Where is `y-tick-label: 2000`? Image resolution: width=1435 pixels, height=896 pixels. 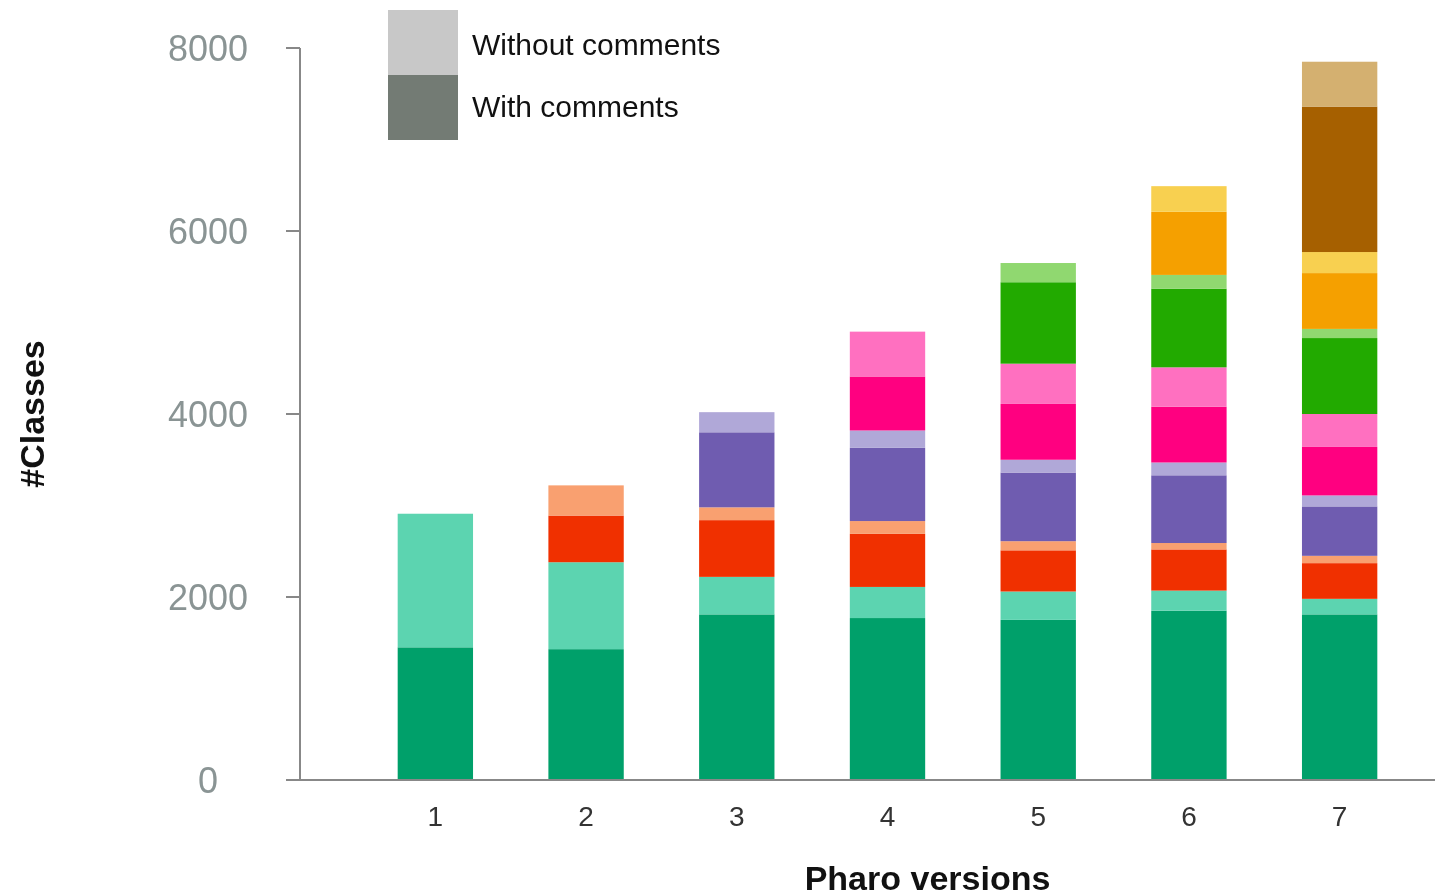 y-tick-label: 2000 is located at coordinates (208, 597).